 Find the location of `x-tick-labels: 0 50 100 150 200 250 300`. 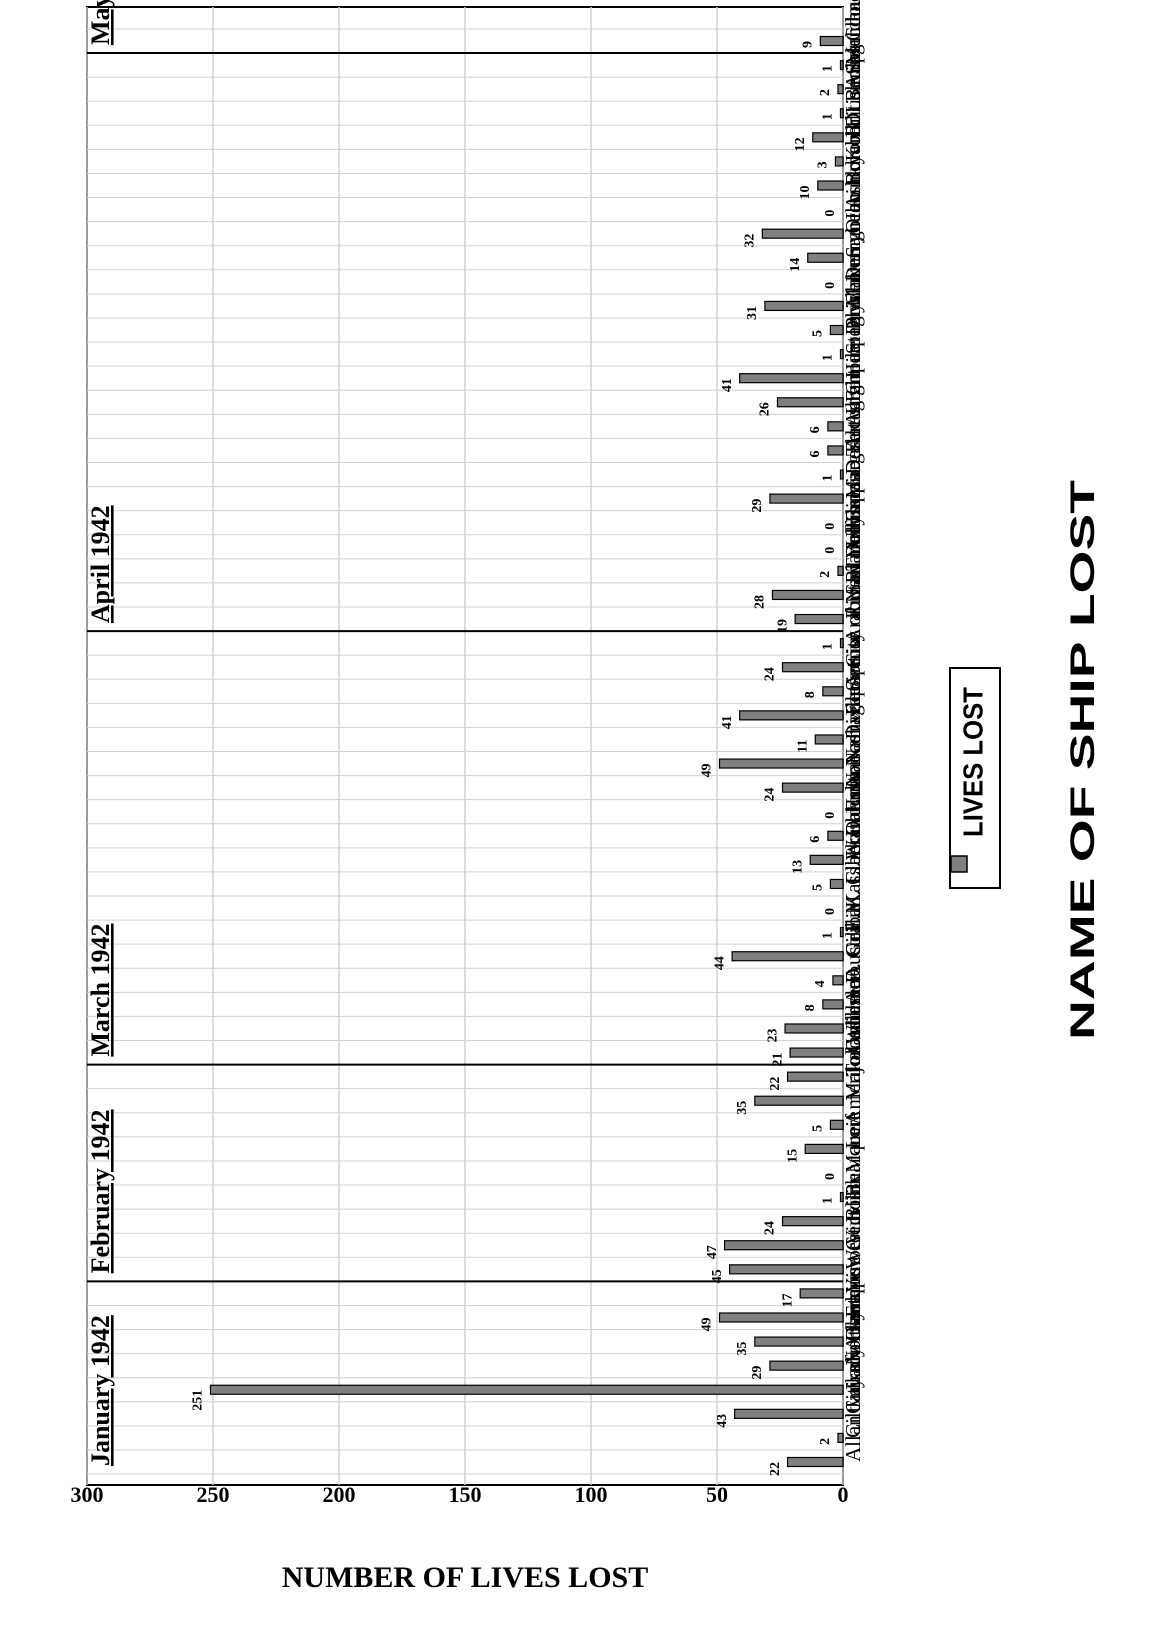

x-tick-labels: 0 50 100 150 200 250 300 is located at coordinates (460, 1494).